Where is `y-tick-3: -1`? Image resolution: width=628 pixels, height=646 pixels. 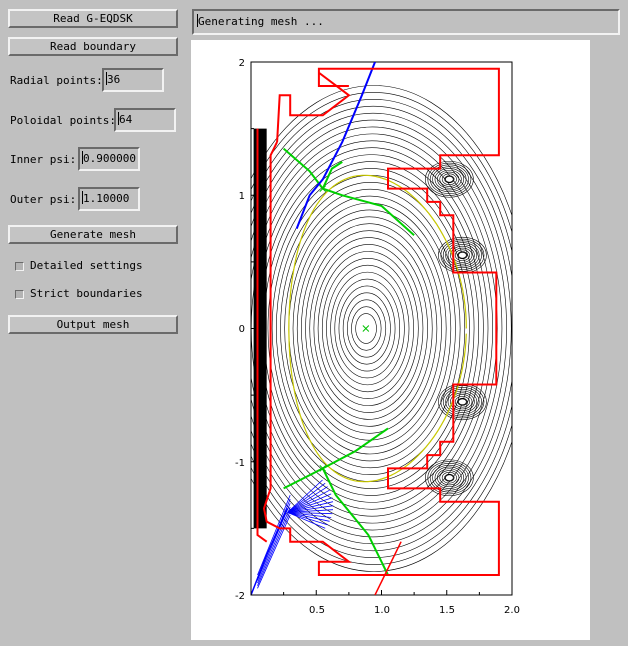 y-tick-3: -1 is located at coordinates (240, 463).